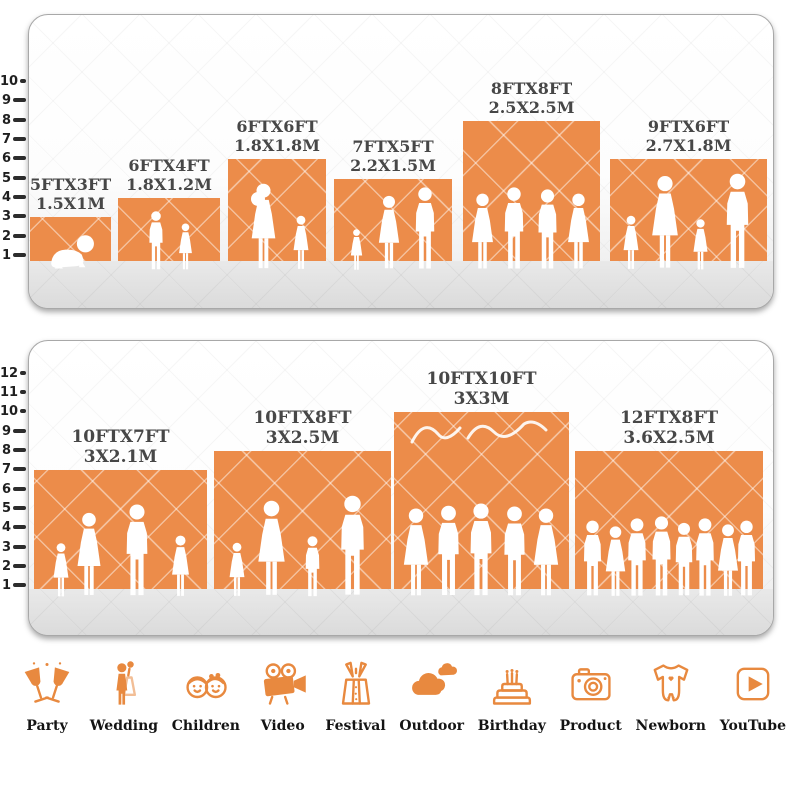 The height and width of the screenshot is (800, 800). What do you see at coordinates (393, 203) in the screenshot?
I see `backdrop-bar-7x5: 7FTX5FT 2.2X1.5M` at bounding box center [393, 203].